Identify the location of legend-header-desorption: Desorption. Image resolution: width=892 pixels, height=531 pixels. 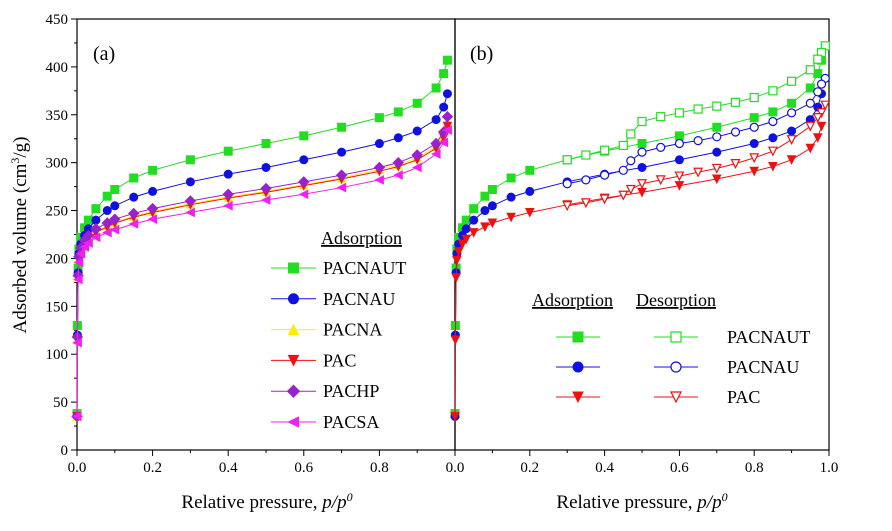
(676, 300).